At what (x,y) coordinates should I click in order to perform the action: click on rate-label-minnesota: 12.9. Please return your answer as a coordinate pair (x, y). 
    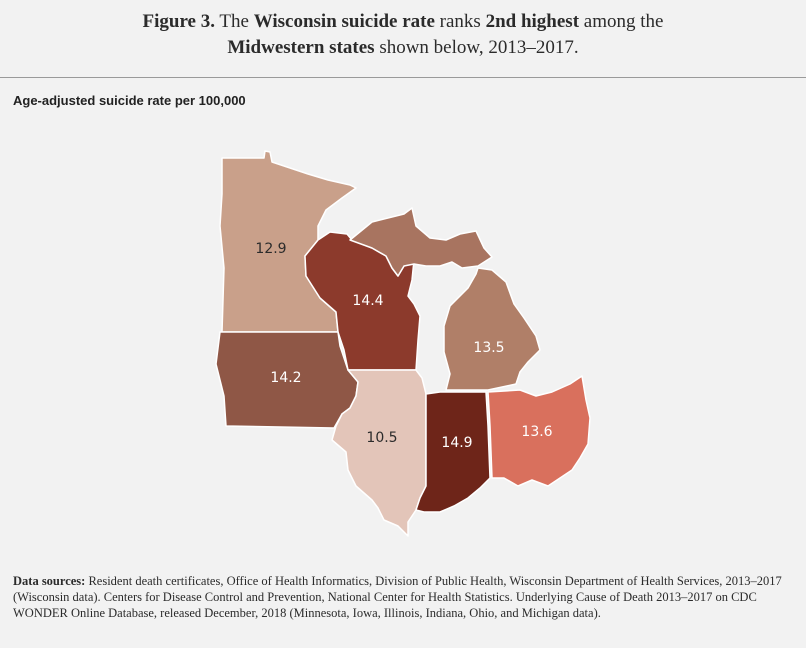
    Looking at the image, I should click on (270, 249).